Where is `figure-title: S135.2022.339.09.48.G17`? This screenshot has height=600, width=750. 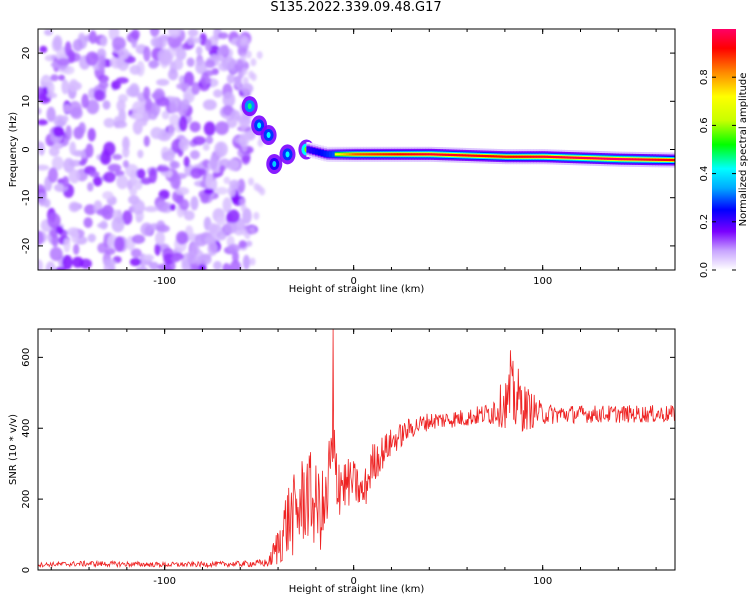 figure-title: S135.2022.339.09.48.G17 is located at coordinates (356, 7).